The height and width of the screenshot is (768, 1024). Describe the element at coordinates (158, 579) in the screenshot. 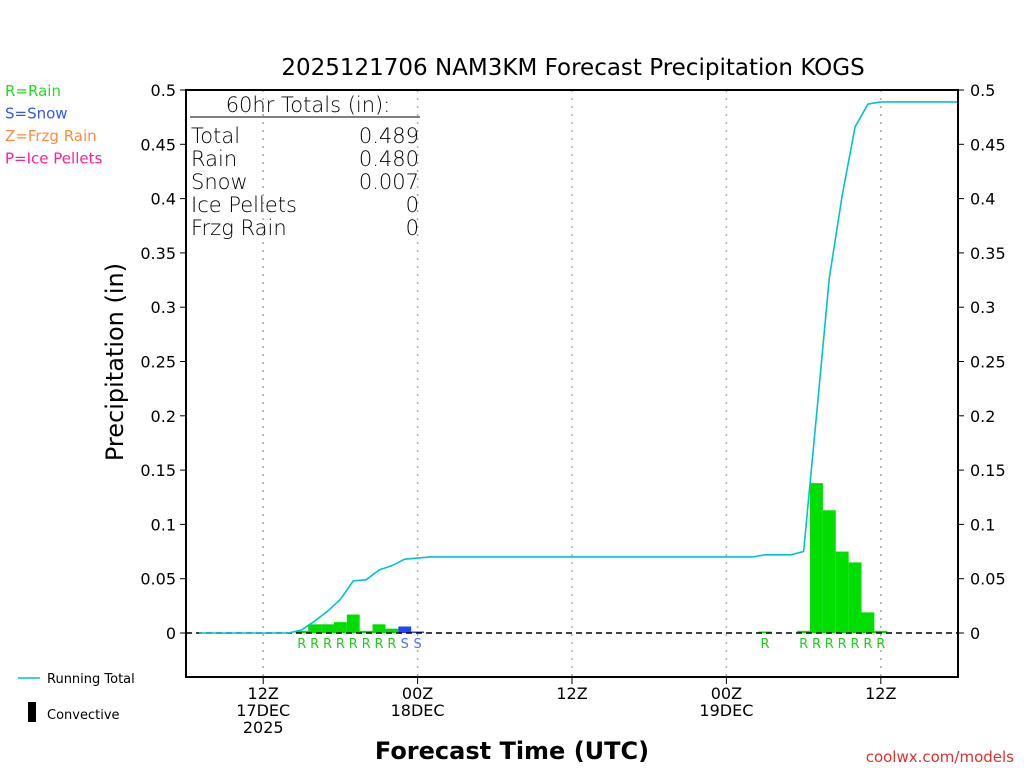

I see `y-tick-label-left: 0.05` at that location.